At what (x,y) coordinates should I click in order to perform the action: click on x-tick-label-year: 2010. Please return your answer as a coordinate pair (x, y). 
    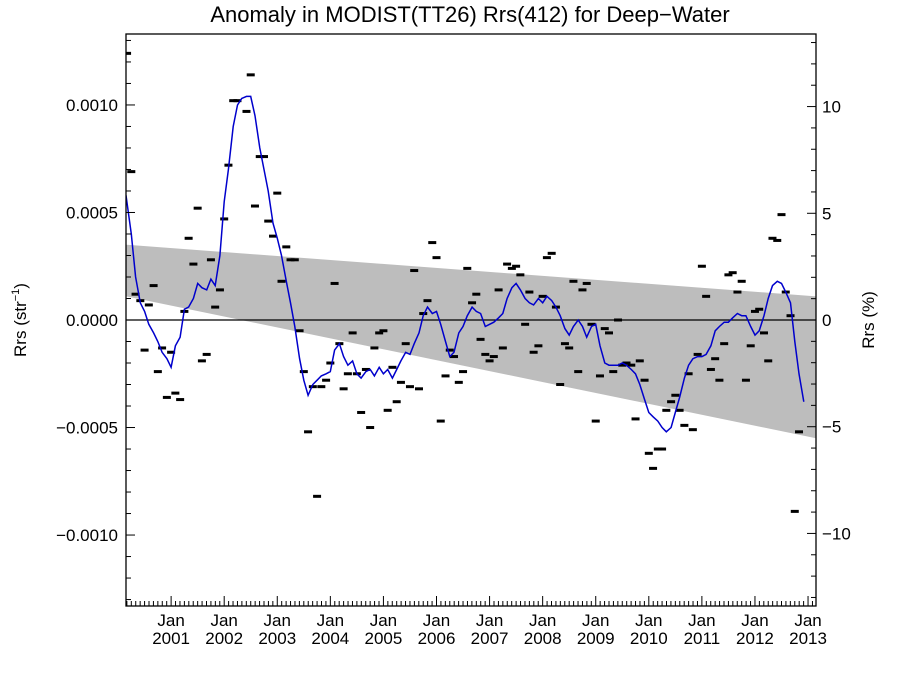
    Looking at the image, I should click on (649, 638).